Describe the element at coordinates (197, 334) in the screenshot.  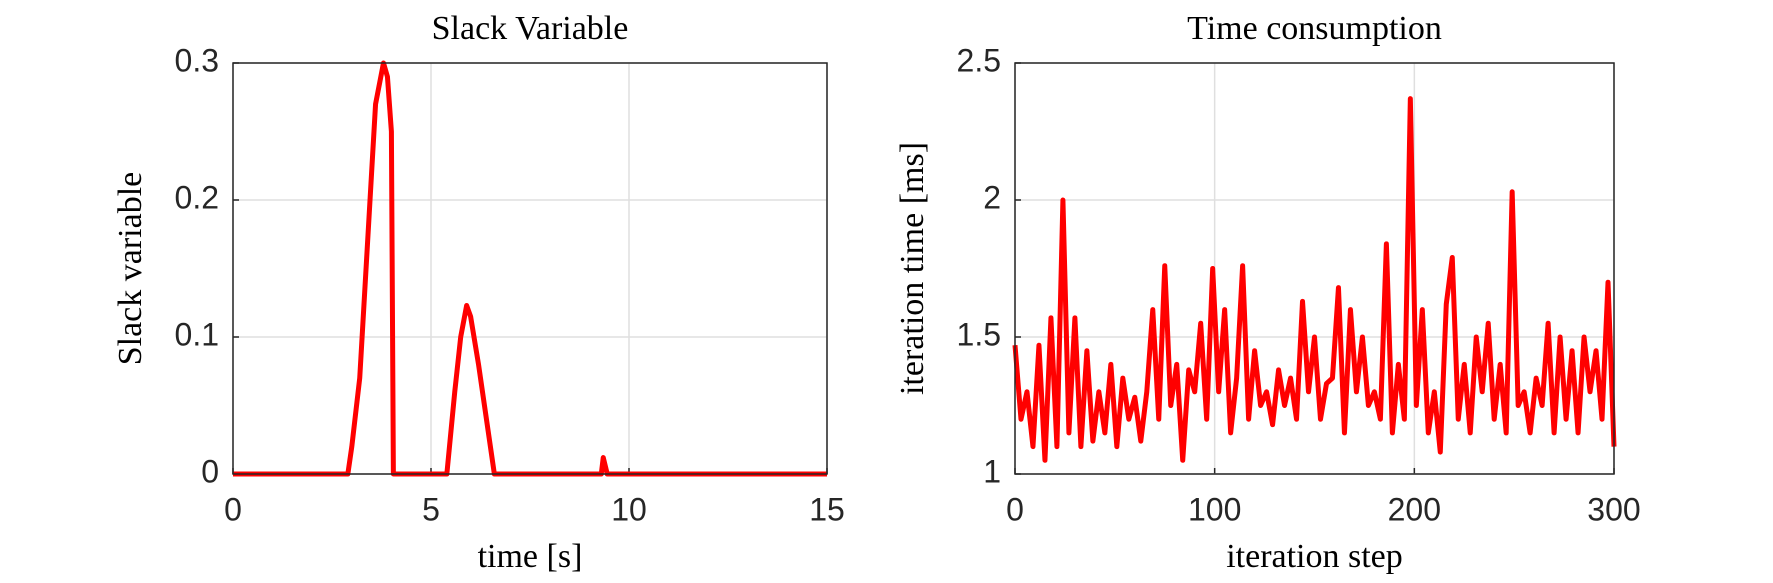
I see `y-tick-label: 0.1` at that location.